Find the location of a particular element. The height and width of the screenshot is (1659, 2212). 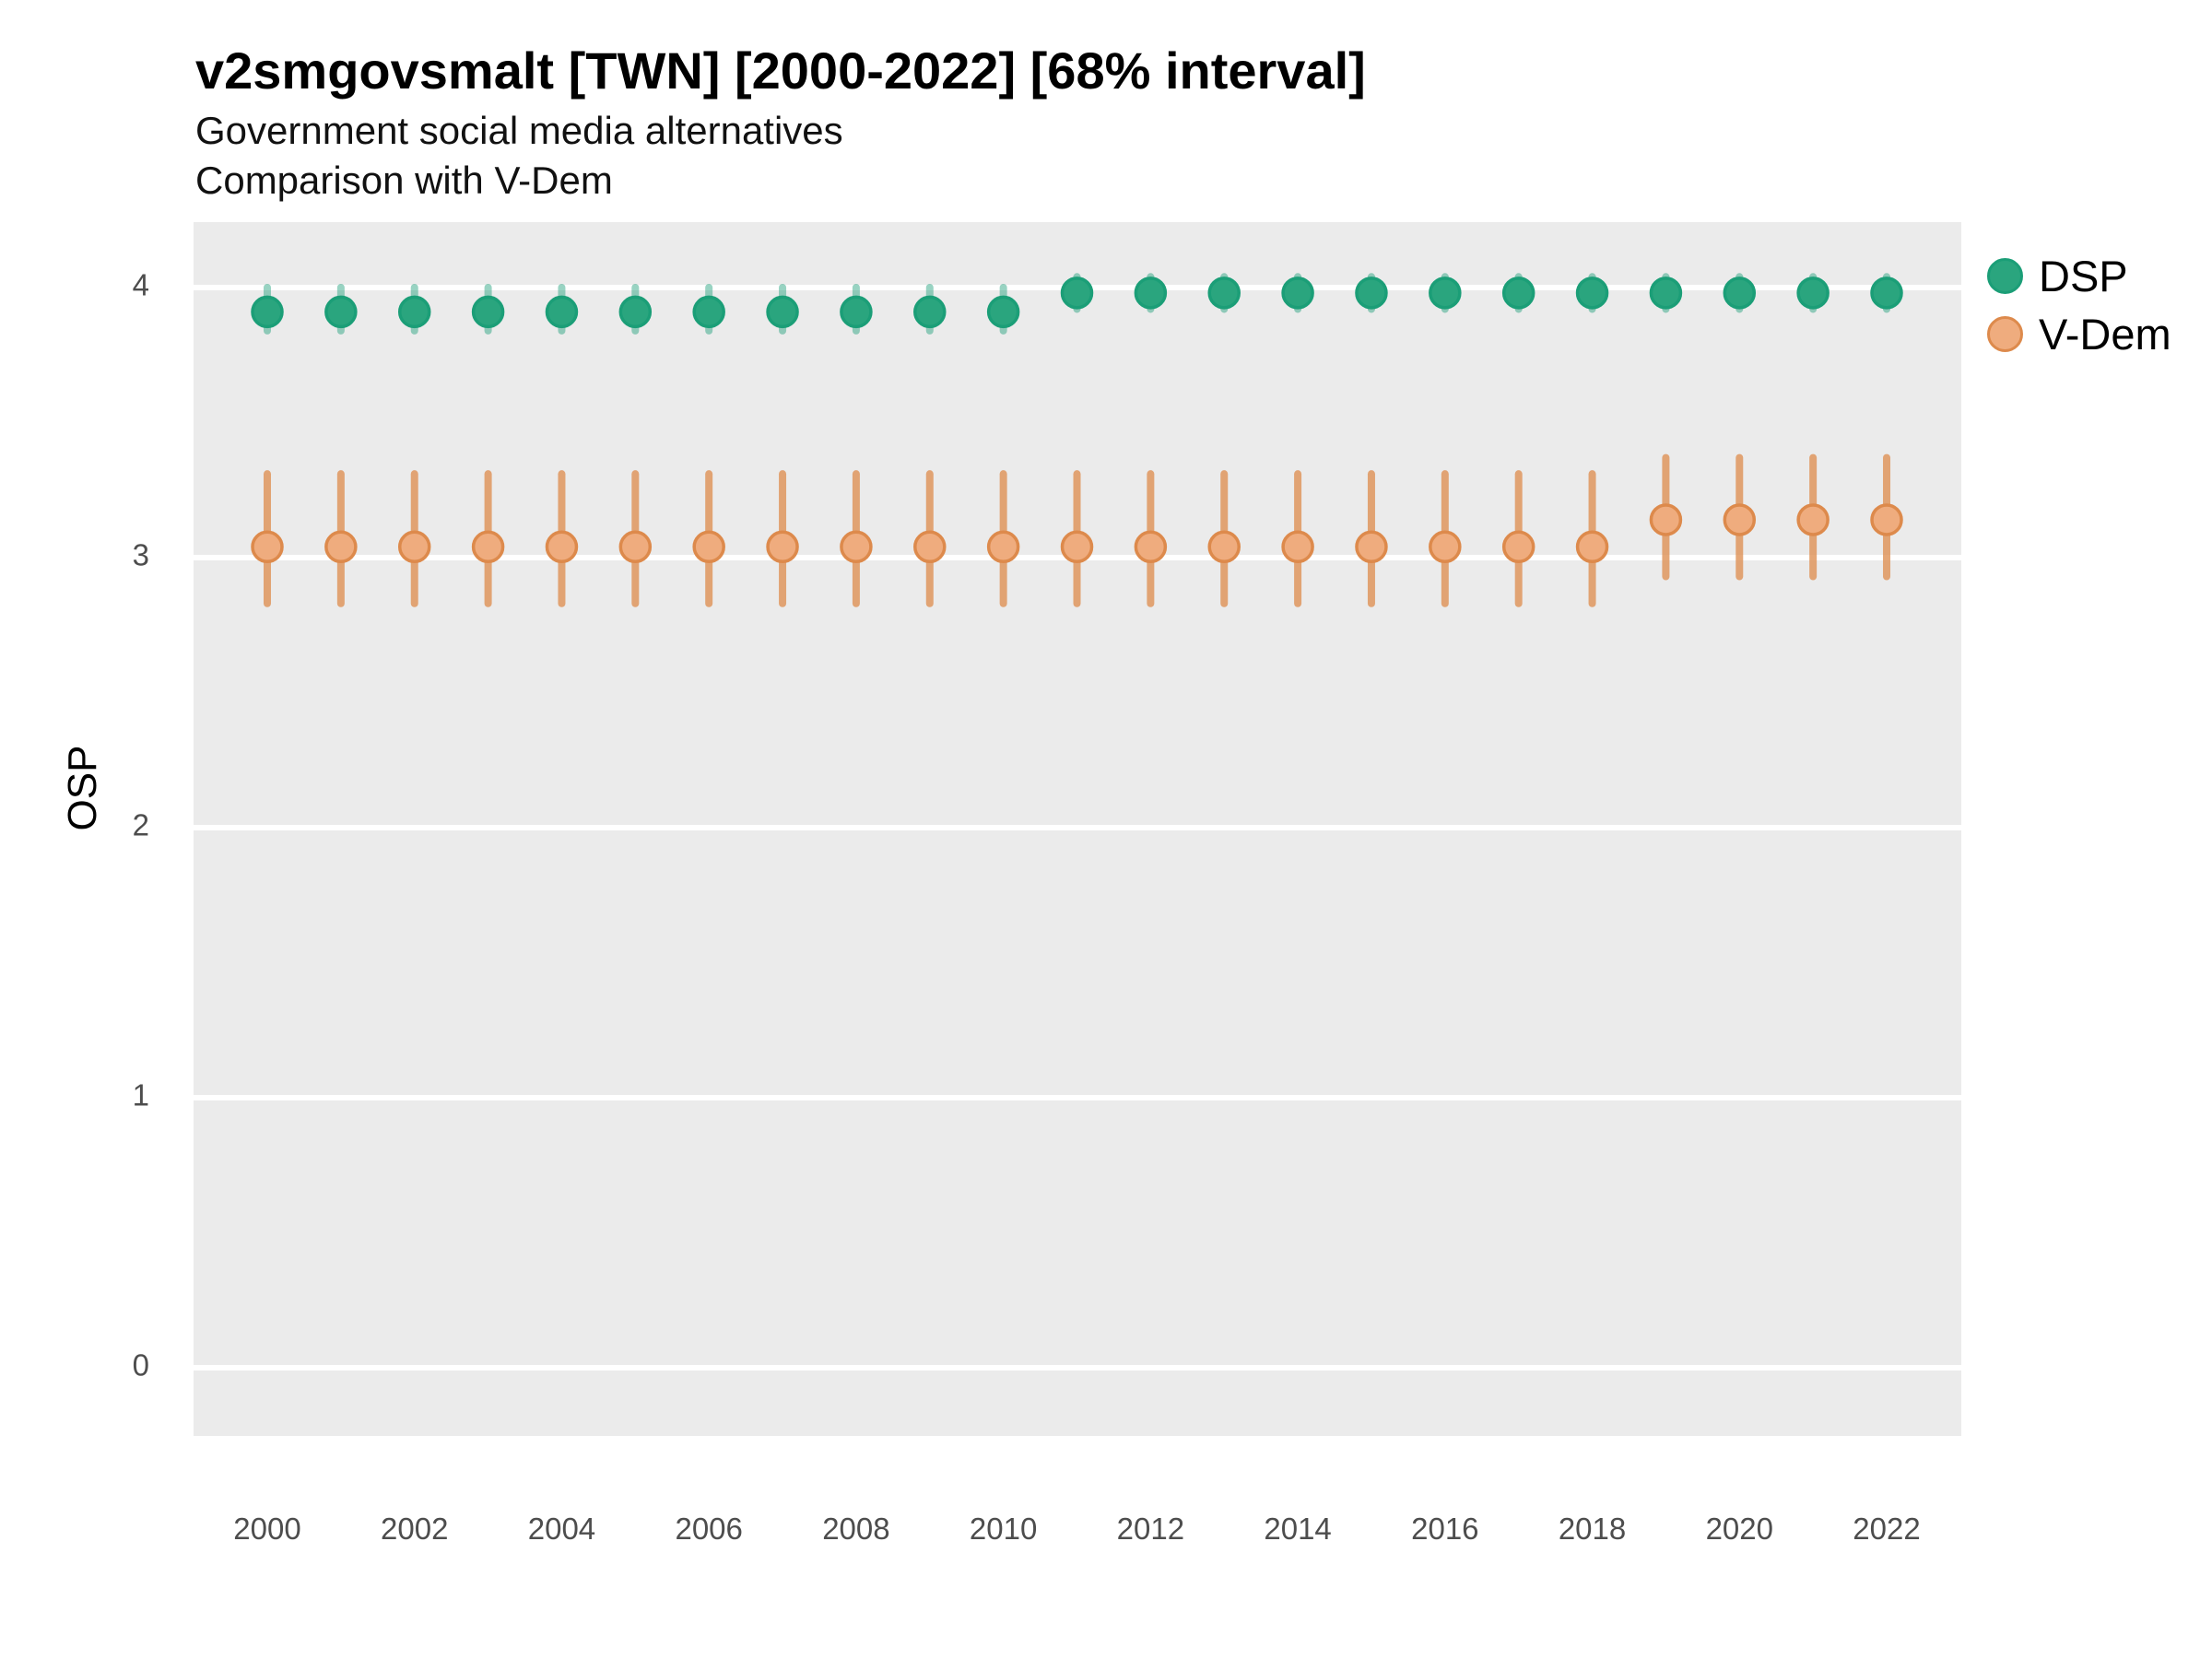

legend-label-vdem: V-Dem is located at coordinates (2105, 334).